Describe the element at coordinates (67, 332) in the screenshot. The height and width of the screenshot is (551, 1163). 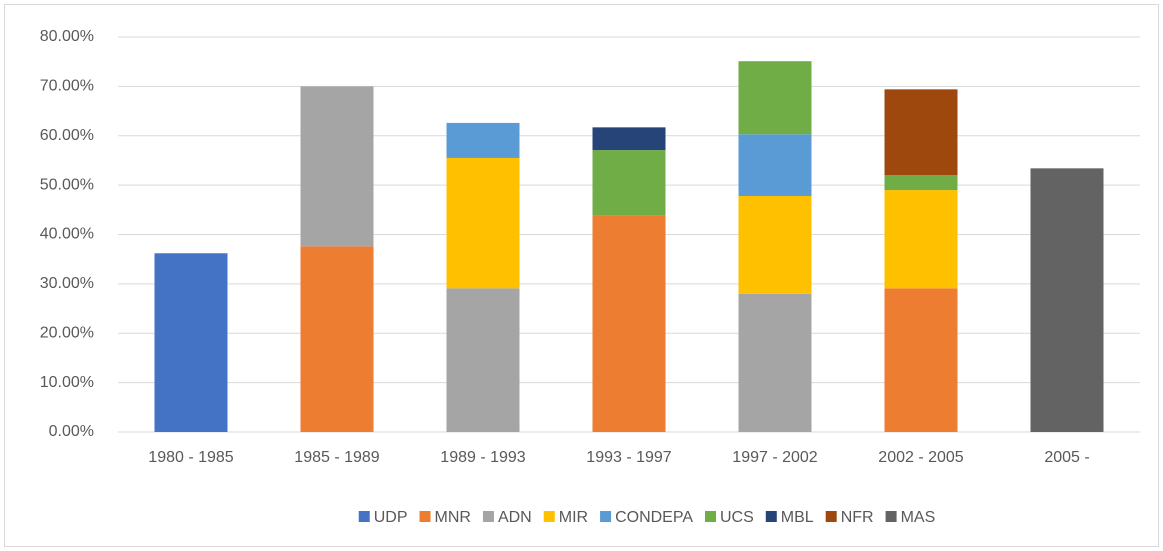
I see `y-tick-label: 20.00%` at that location.